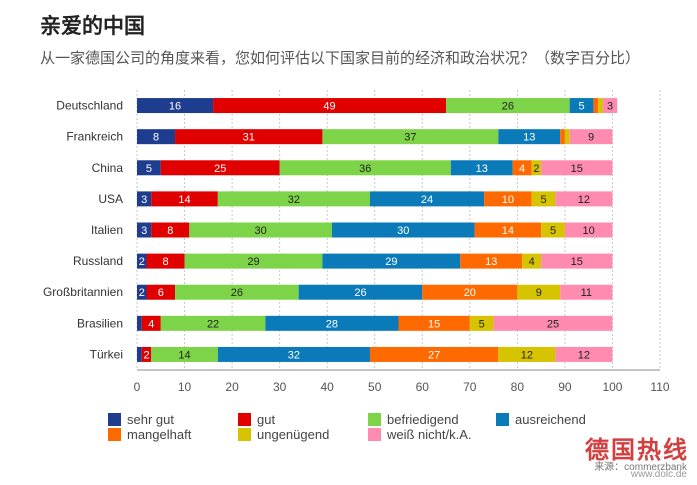  I want to click on legend-item: ungenügend, so click(283, 434).